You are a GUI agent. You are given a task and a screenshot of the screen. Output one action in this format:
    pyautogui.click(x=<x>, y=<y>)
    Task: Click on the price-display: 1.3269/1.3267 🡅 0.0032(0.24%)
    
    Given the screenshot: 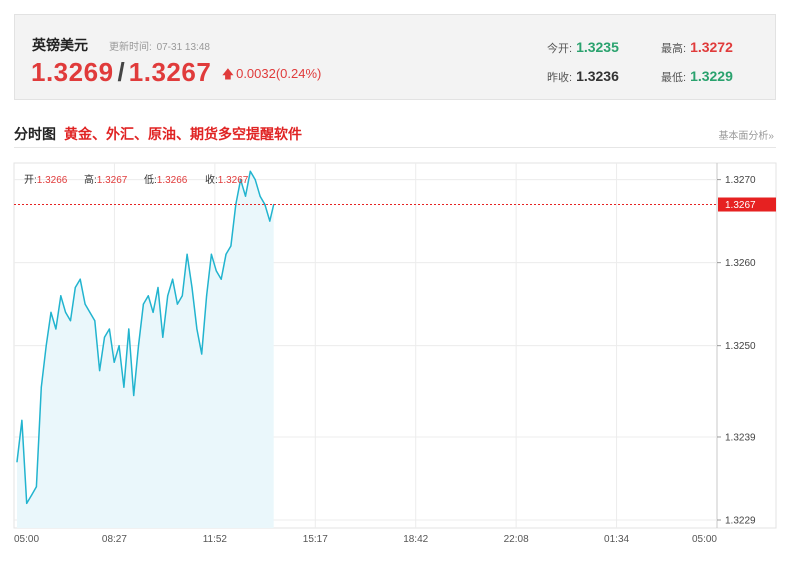 What is the action you would take?
    pyautogui.click(x=176, y=72)
    